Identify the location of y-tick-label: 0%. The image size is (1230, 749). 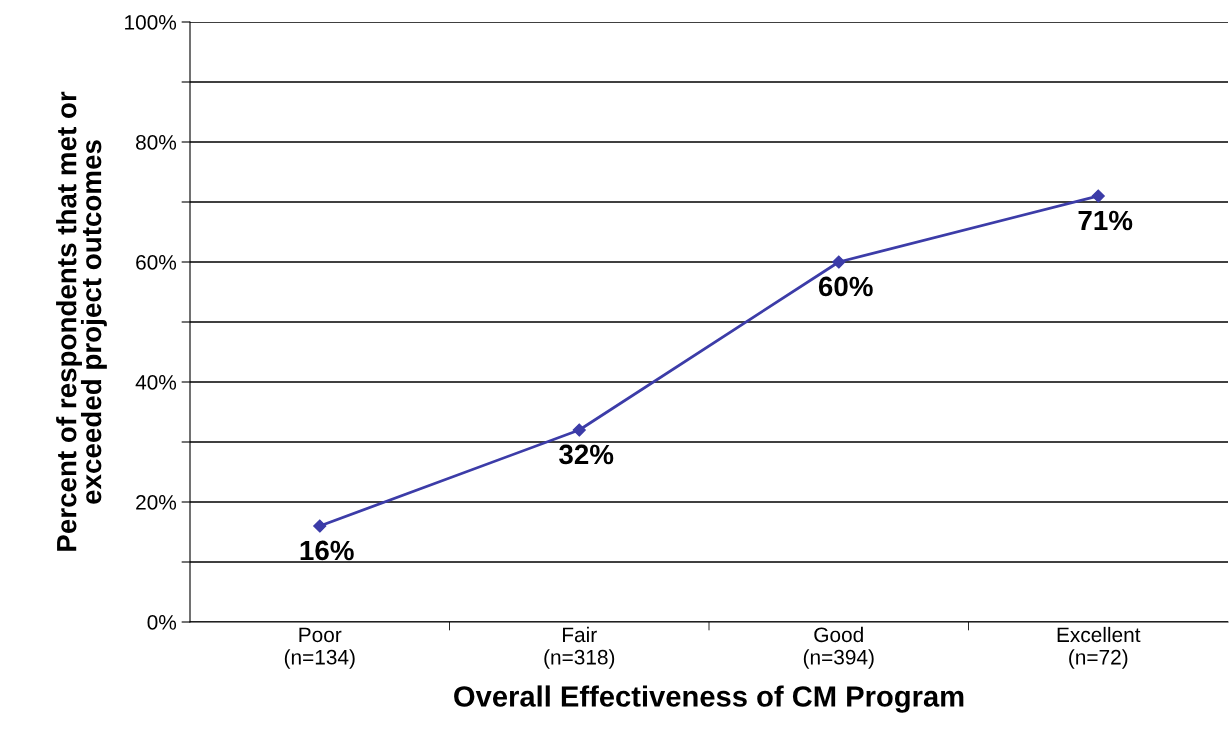
(162, 622).